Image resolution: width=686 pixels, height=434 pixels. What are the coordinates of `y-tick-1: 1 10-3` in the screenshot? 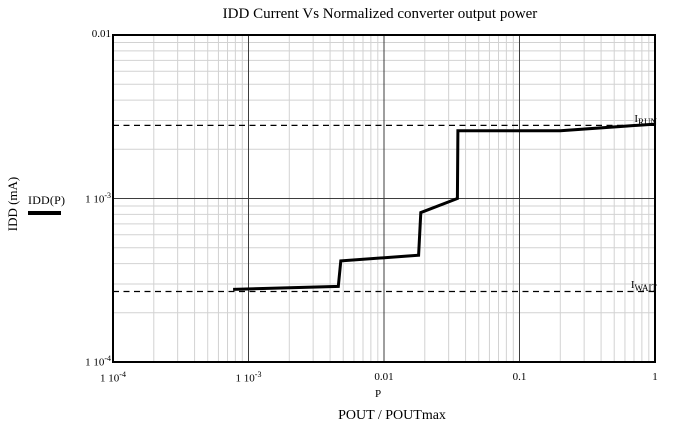 It's located at (98, 198).